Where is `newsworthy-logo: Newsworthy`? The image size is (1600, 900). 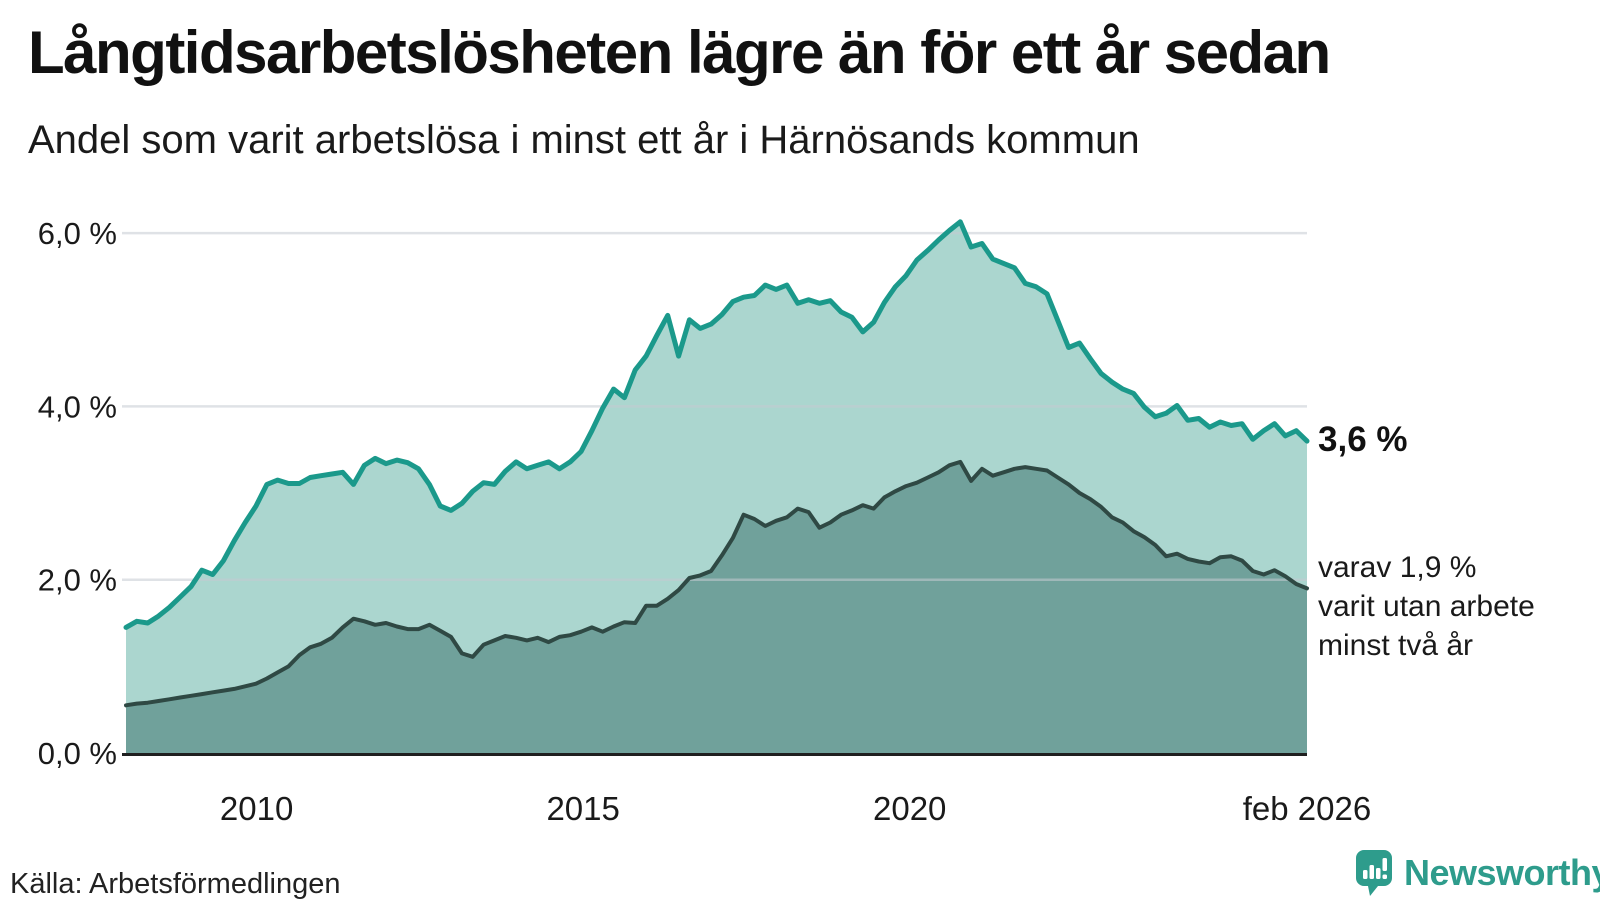
newsworthy-logo: Newsworthy is located at coordinates (1478, 873).